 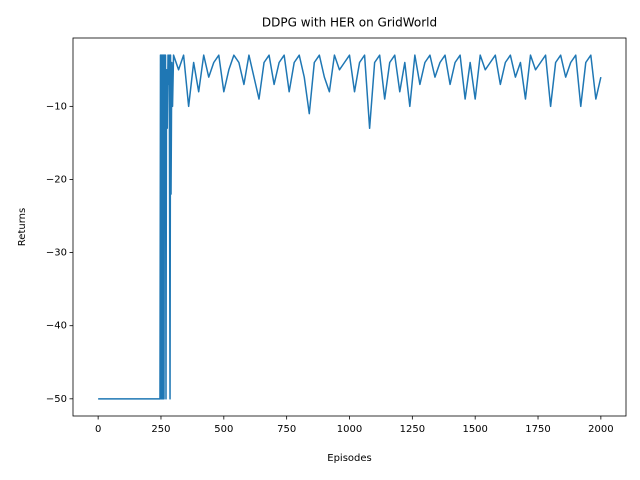 What do you see at coordinates (22, 227) in the screenshot?
I see `y-axis-label: Returns` at bounding box center [22, 227].